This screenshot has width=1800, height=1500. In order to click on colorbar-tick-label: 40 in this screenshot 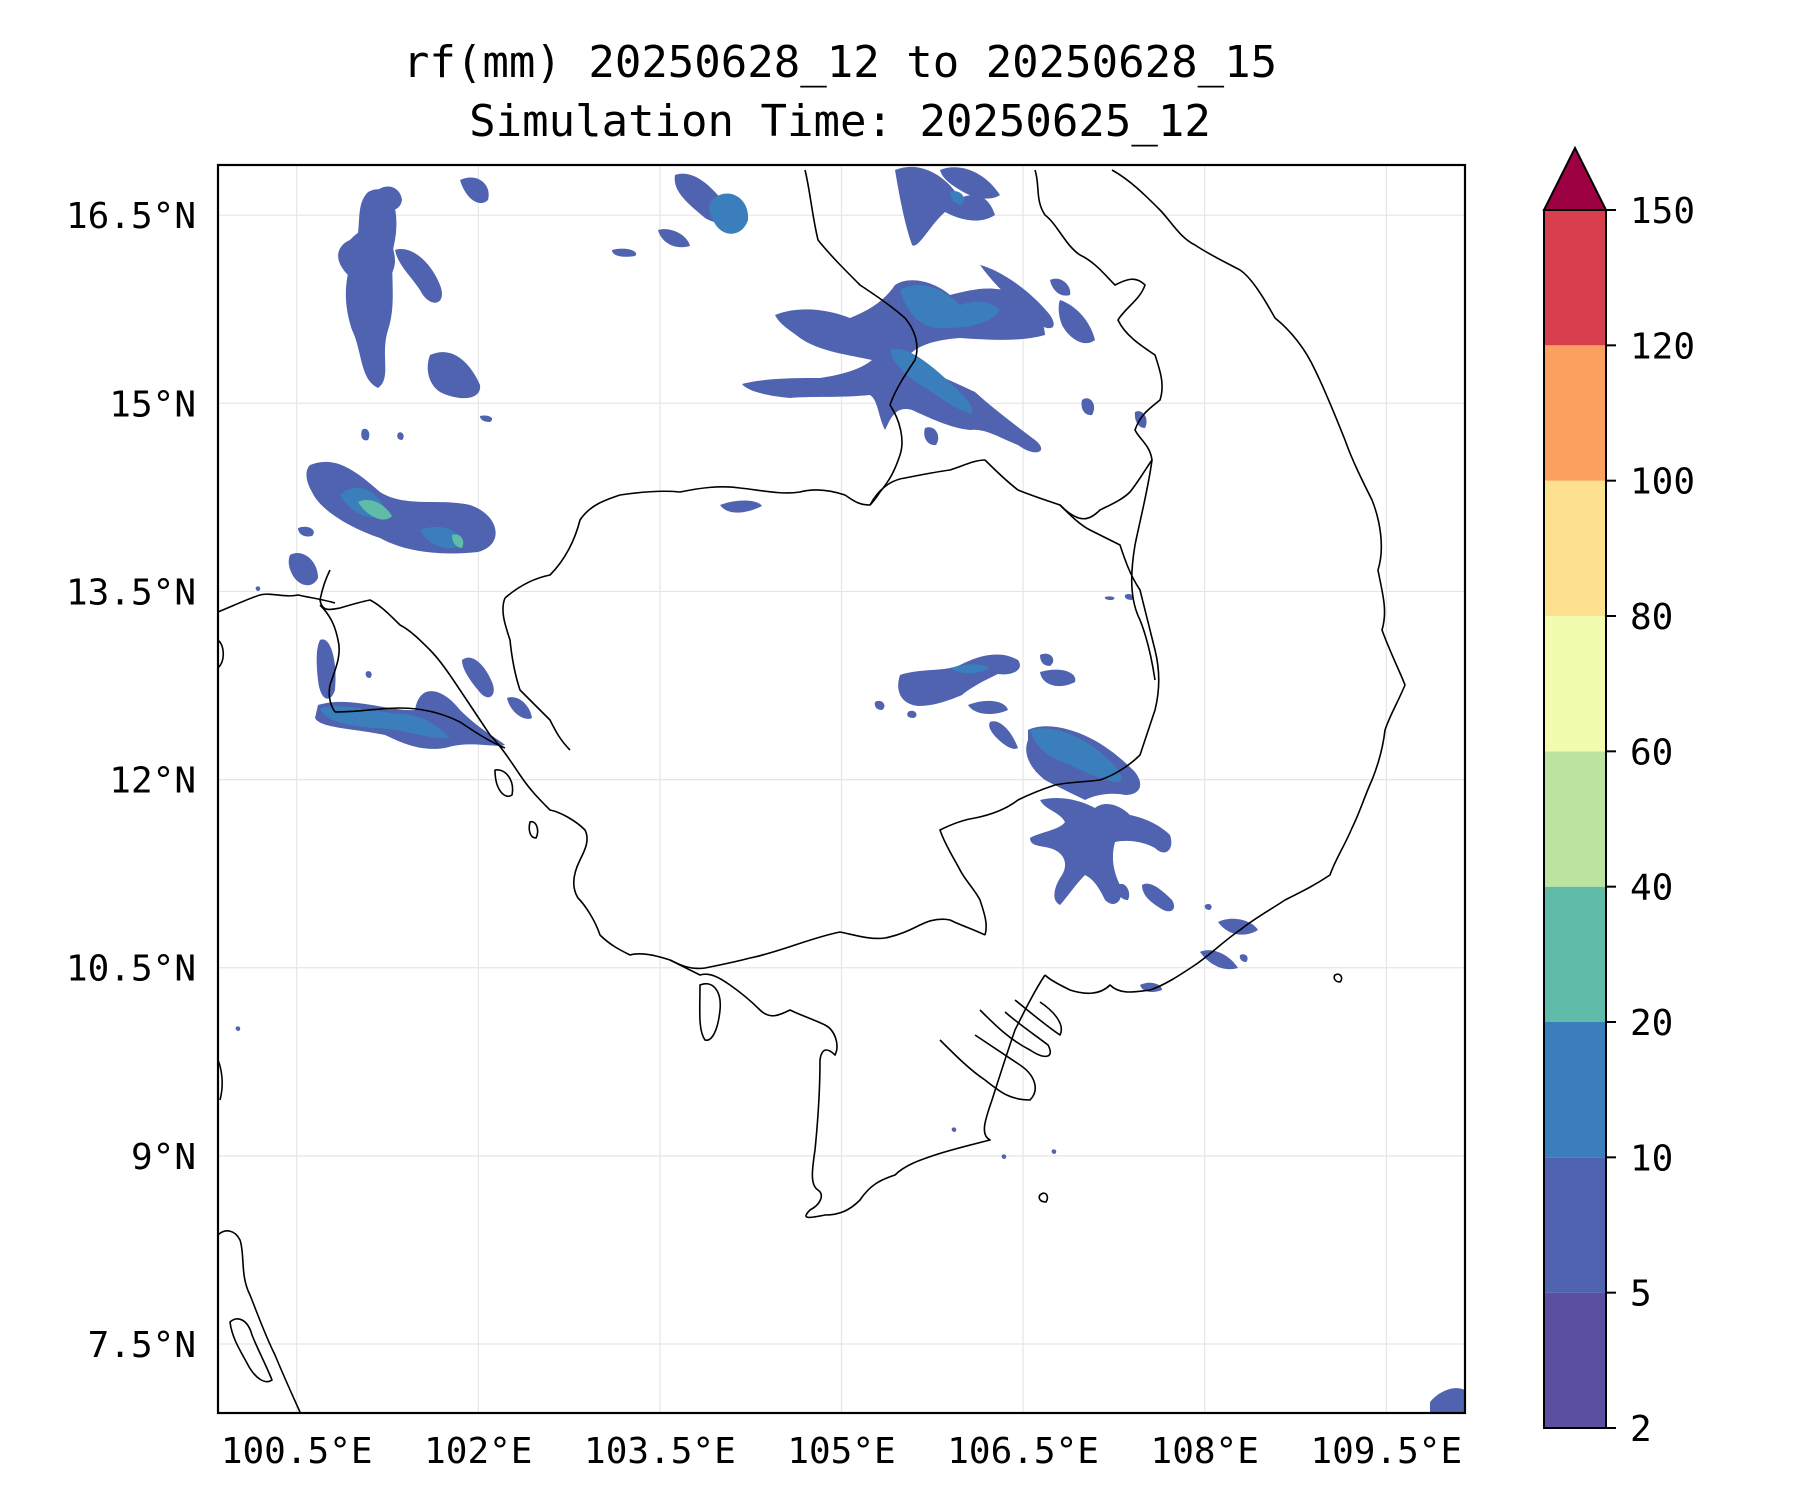, I will do `click(1651, 888)`.